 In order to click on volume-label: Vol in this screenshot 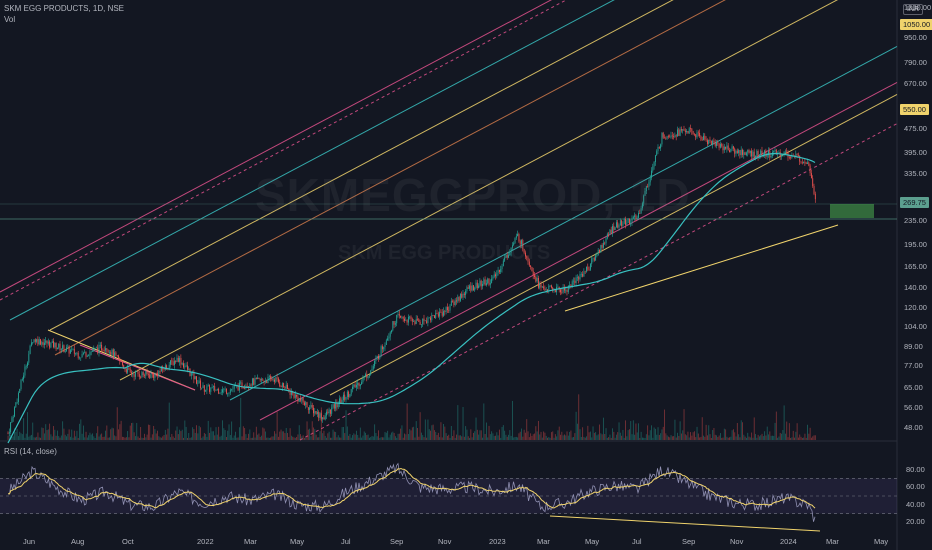, I will do `click(10, 19)`.